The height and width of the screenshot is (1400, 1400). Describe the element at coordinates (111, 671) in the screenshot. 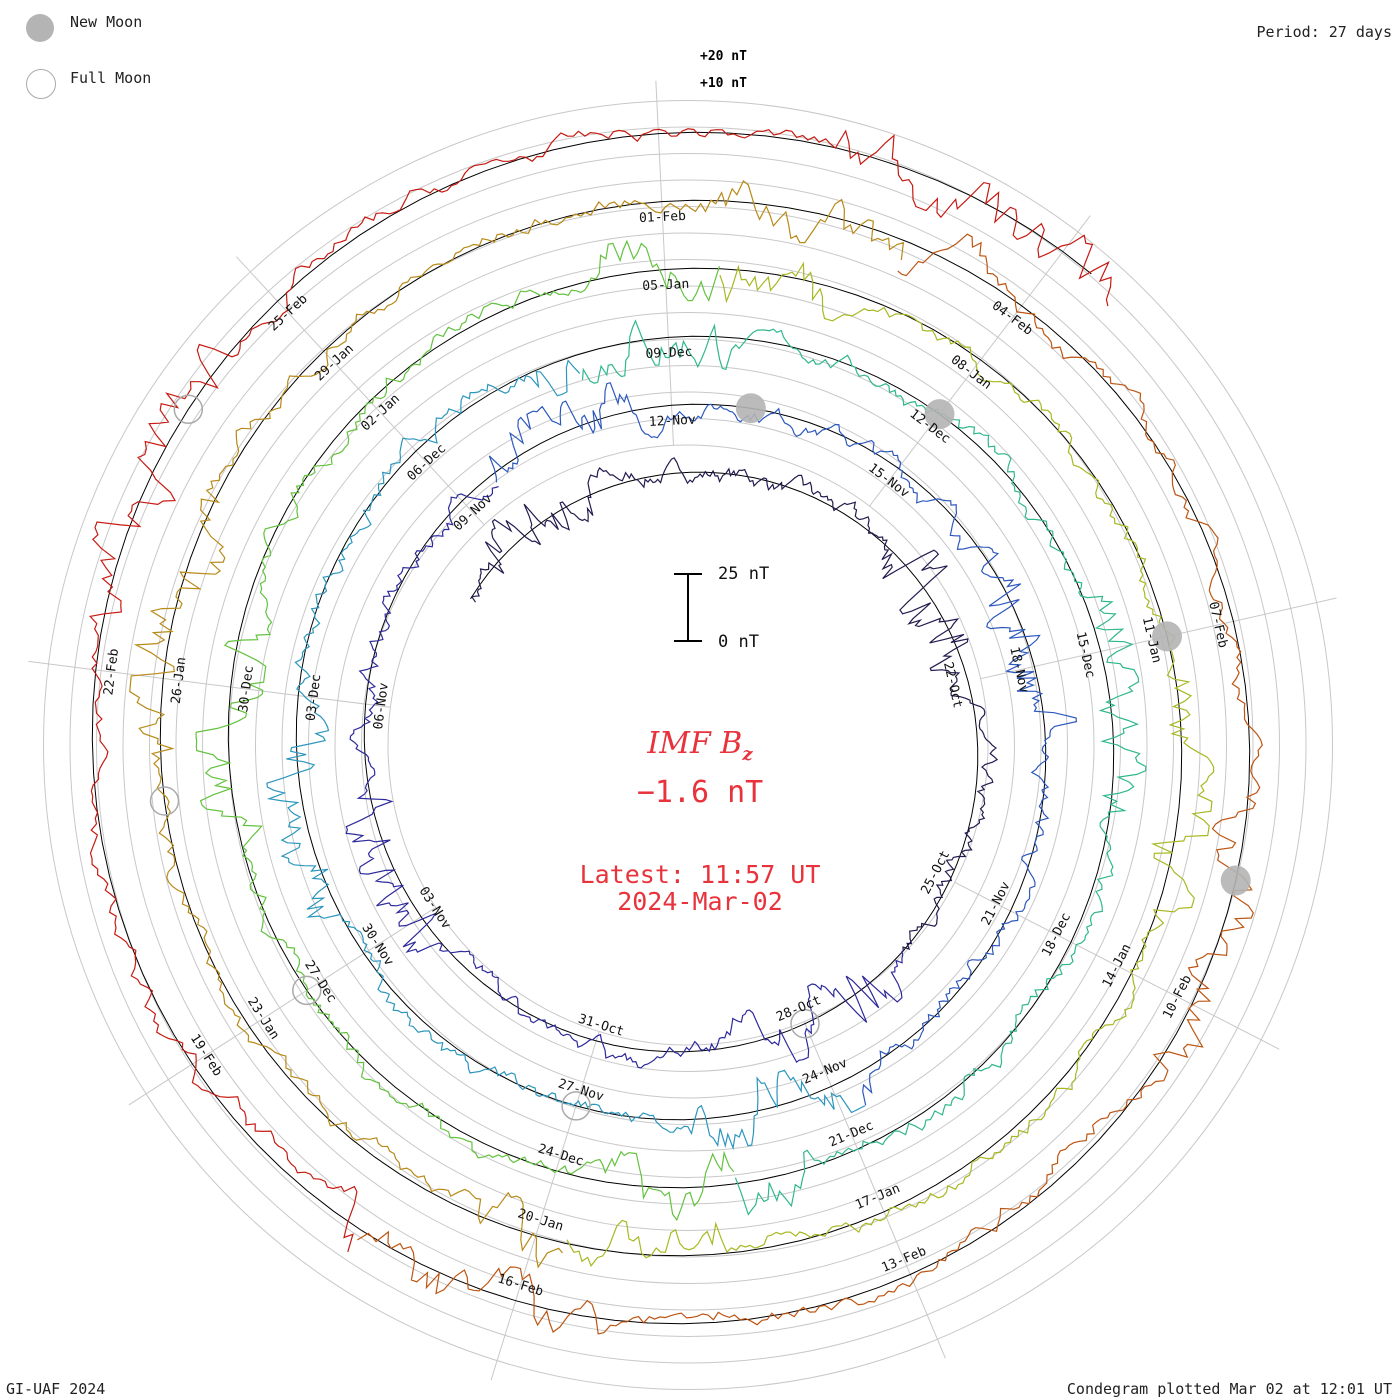

I see `date-label: 22-Feb` at that location.